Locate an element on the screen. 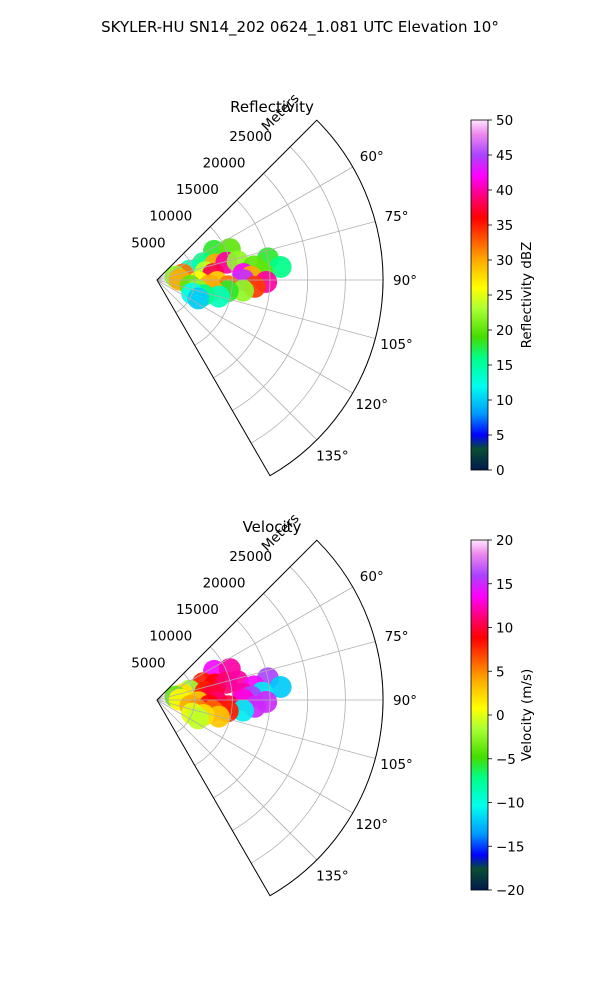  echo-layer is located at coordinates (228, 694).